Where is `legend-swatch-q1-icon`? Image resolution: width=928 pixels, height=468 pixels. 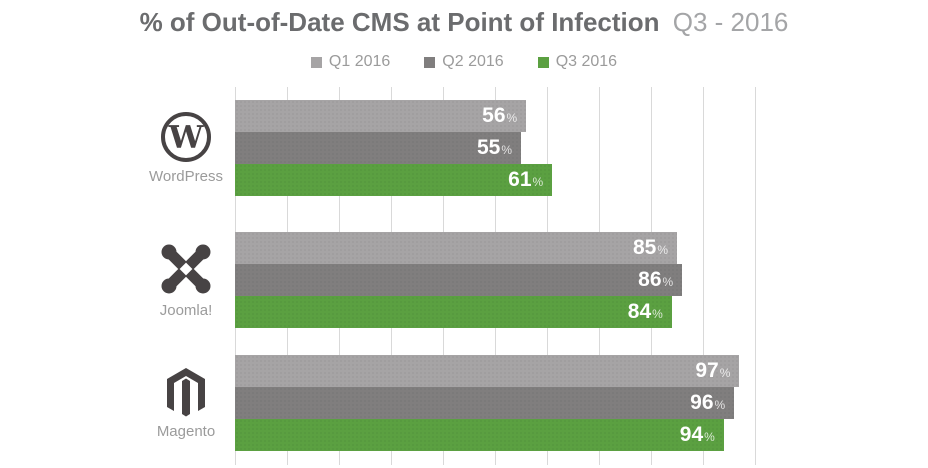
legend-swatch-q1-icon is located at coordinates (316, 62).